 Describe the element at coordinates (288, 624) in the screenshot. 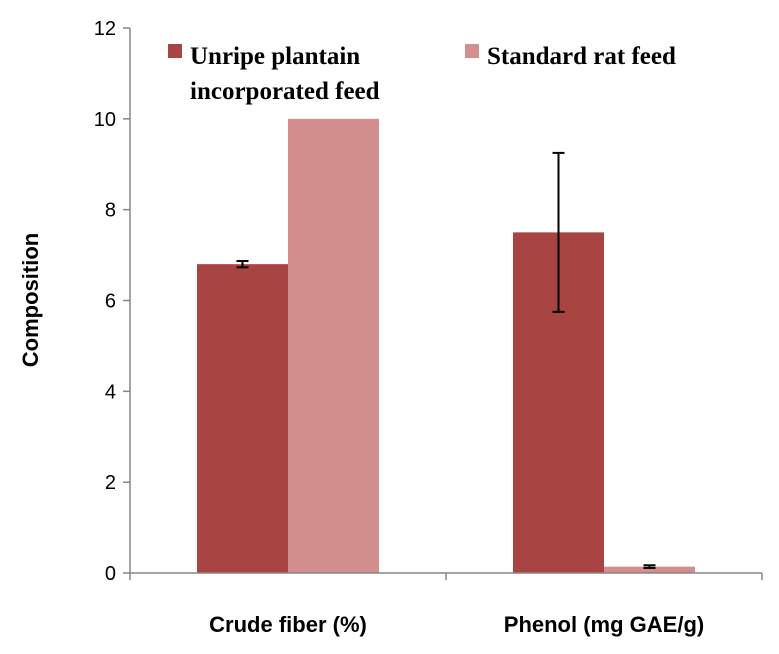

I see `category-label-crude-fiber: Crude fiber (%)` at that location.